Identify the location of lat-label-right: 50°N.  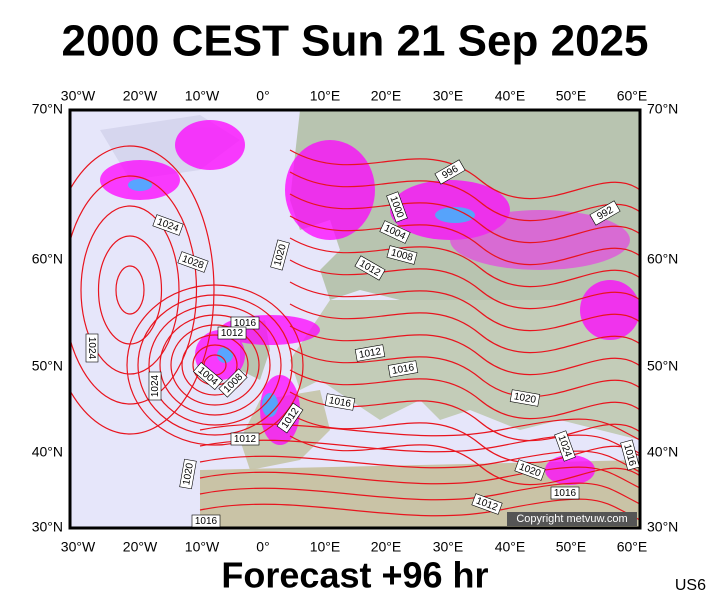
(662, 366).